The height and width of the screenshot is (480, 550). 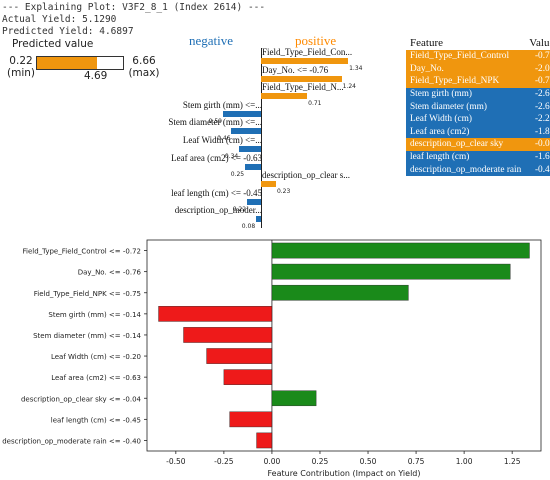 I want to click on table-cell-feature: Stem girth (mm), so click(x=466, y=94).